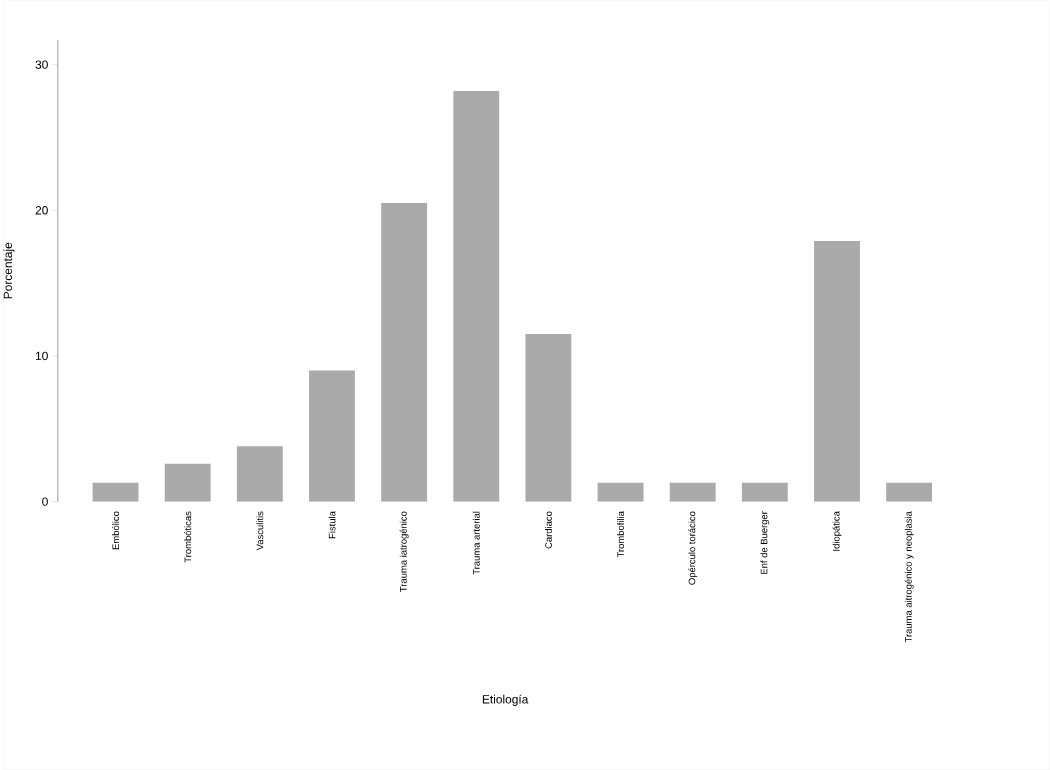 This screenshot has width=1050, height=770. What do you see at coordinates (9, 270) in the screenshot?
I see `y-axis-title: Porcentaje` at bounding box center [9, 270].